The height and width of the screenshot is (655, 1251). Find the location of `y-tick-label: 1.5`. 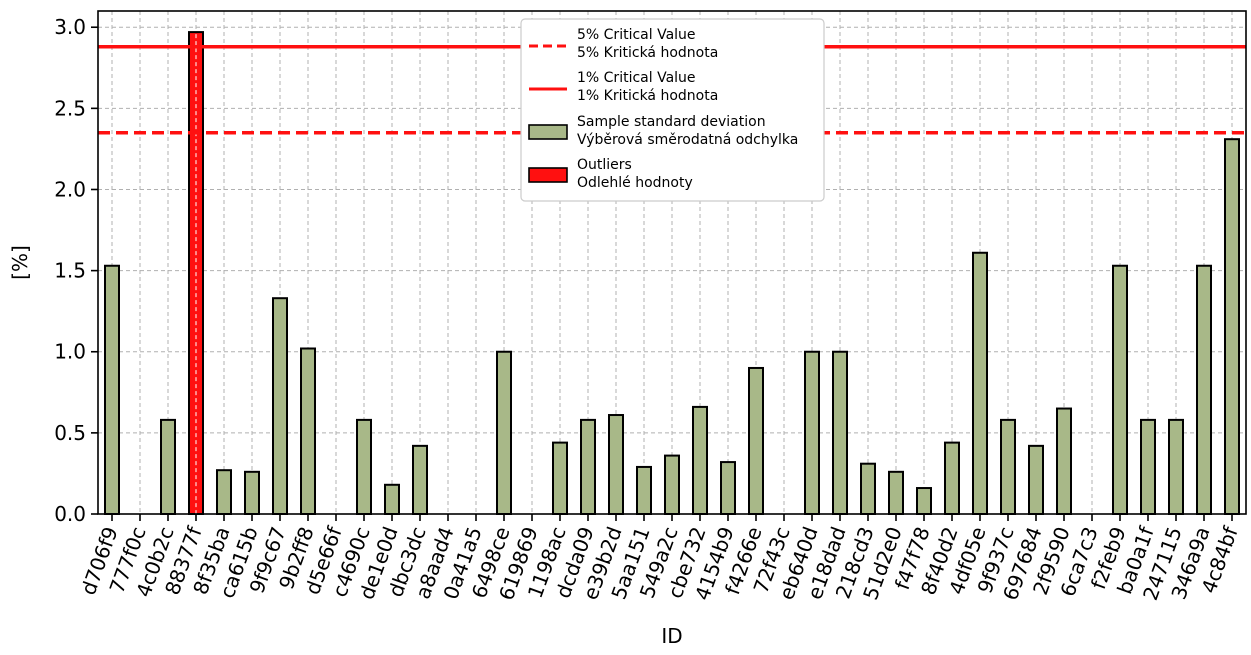

y-tick-label: 1.5 is located at coordinates (70, 271).